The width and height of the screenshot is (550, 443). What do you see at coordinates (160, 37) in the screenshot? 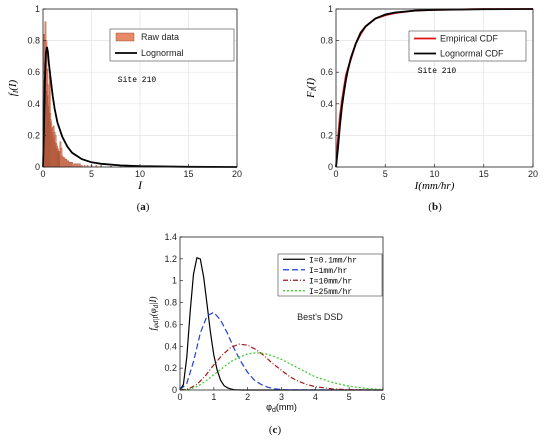
I see `legend-label: Raw data` at bounding box center [160, 37].